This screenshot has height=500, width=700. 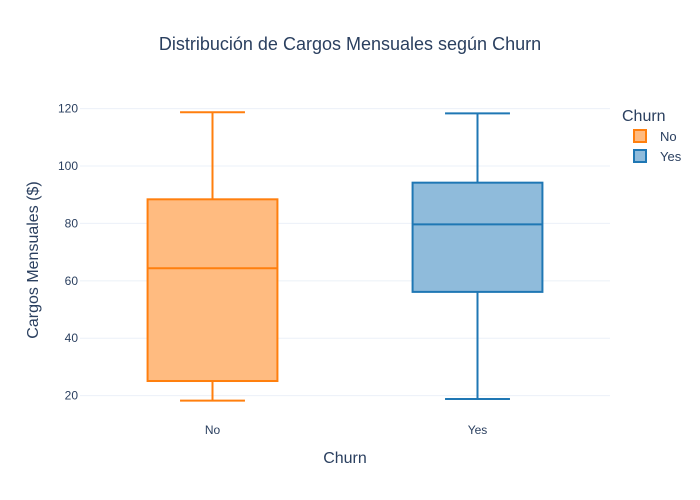 I want to click on box-yes, so click(x=477, y=256).